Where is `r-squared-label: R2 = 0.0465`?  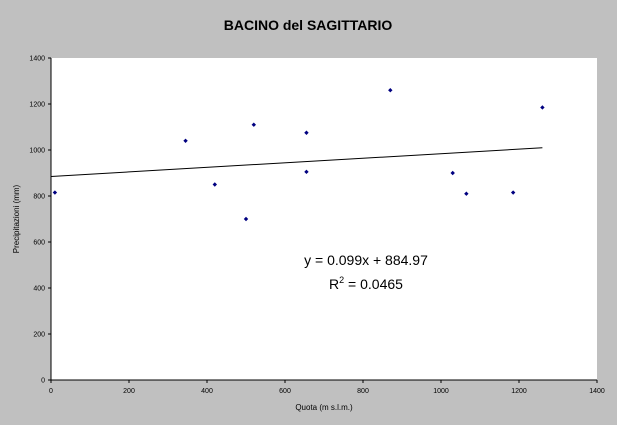 r-squared-label: R2 = 0.0465 is located at coordinates (366, 283).